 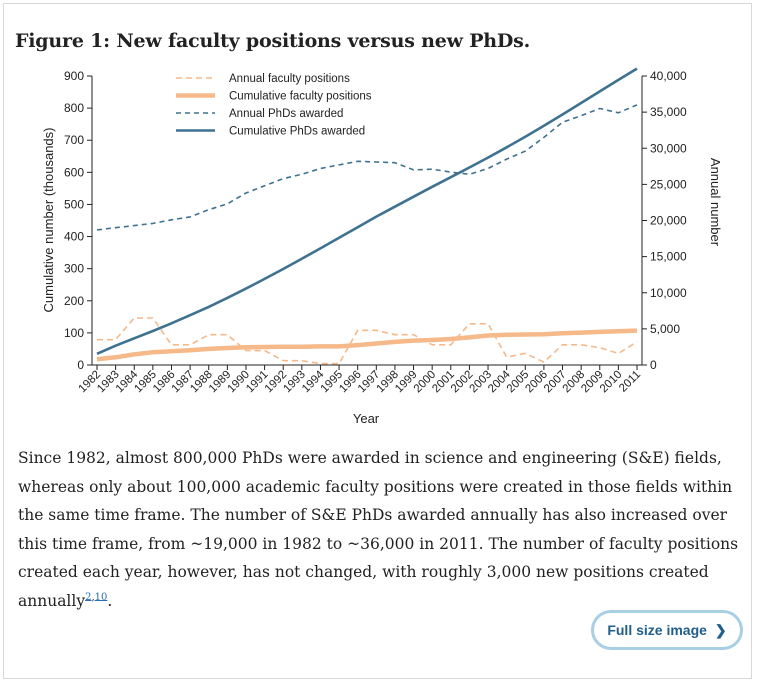 I want to click on y-tick-label-right: 35,000, so click(x=668, y=112).